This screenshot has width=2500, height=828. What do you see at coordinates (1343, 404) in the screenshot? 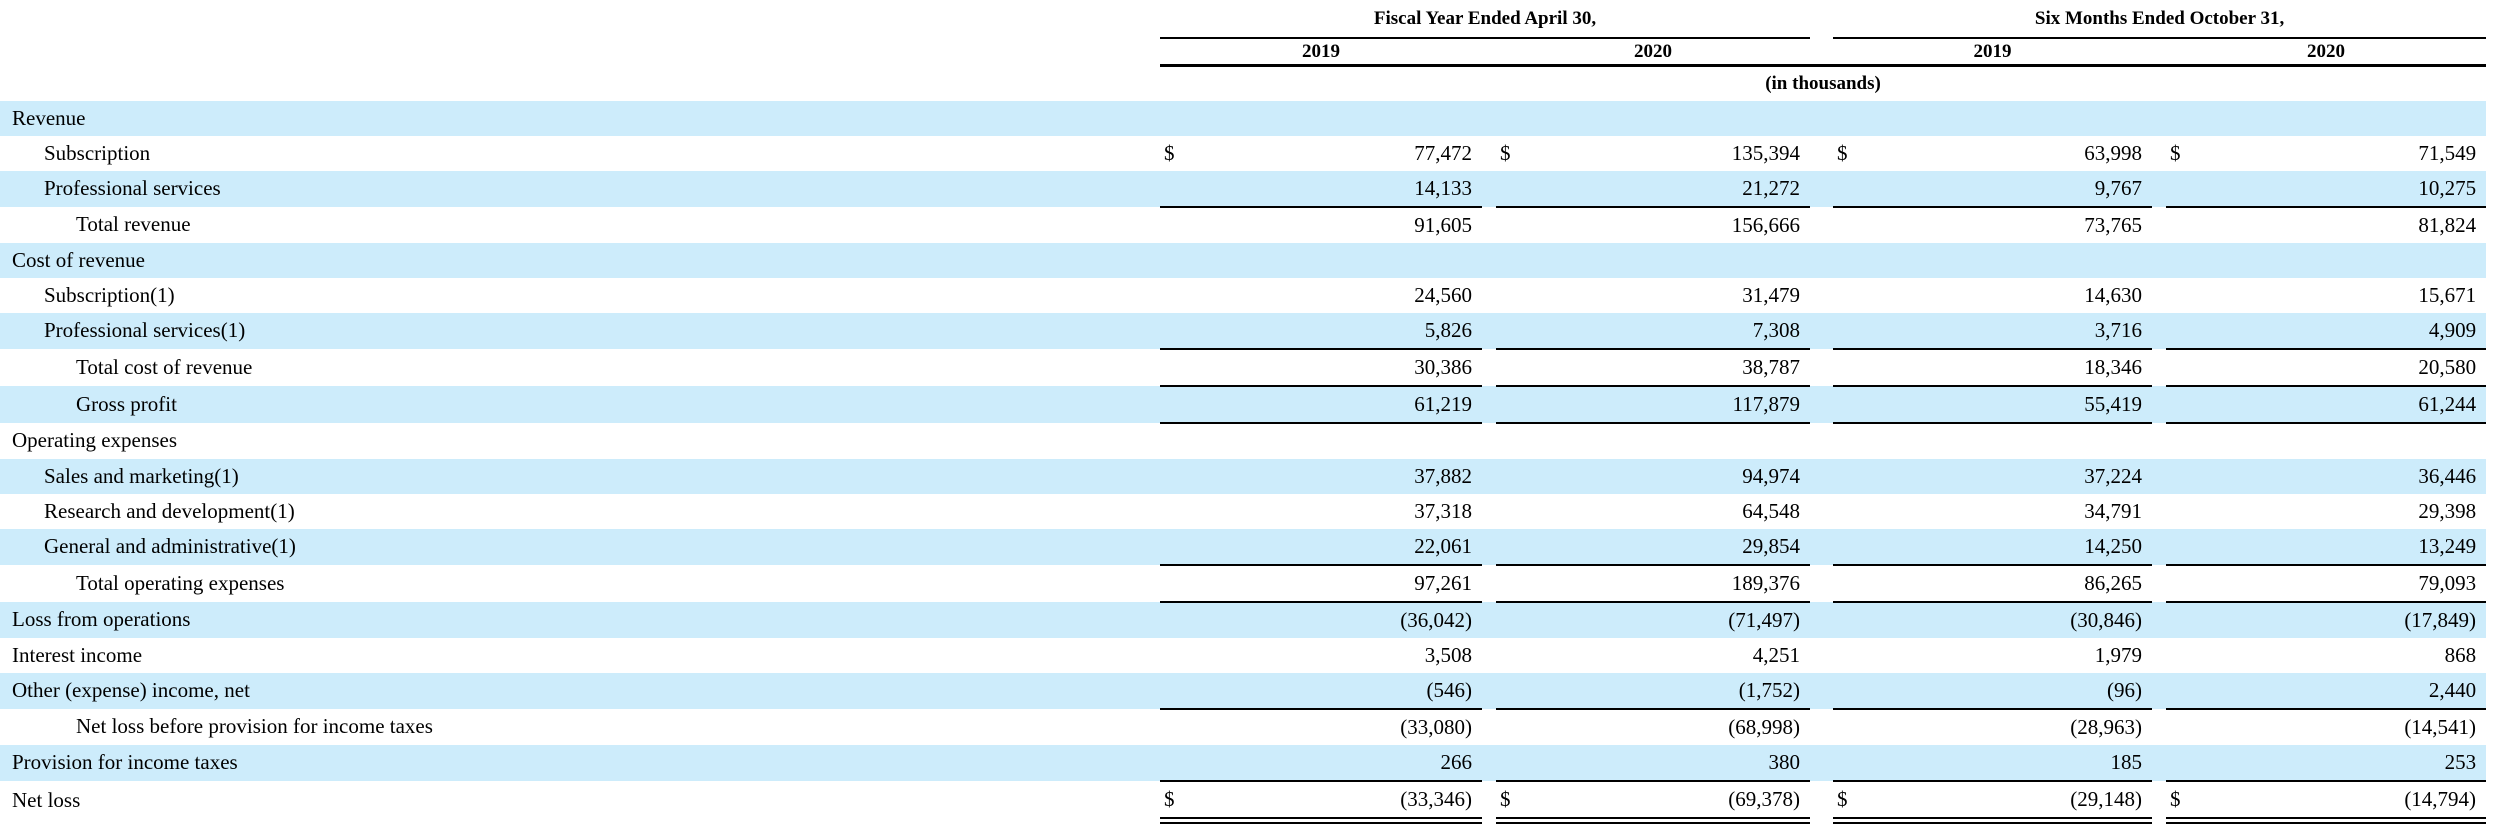
I see `value-cell: 61,219` at bounding box center [1343, 404].